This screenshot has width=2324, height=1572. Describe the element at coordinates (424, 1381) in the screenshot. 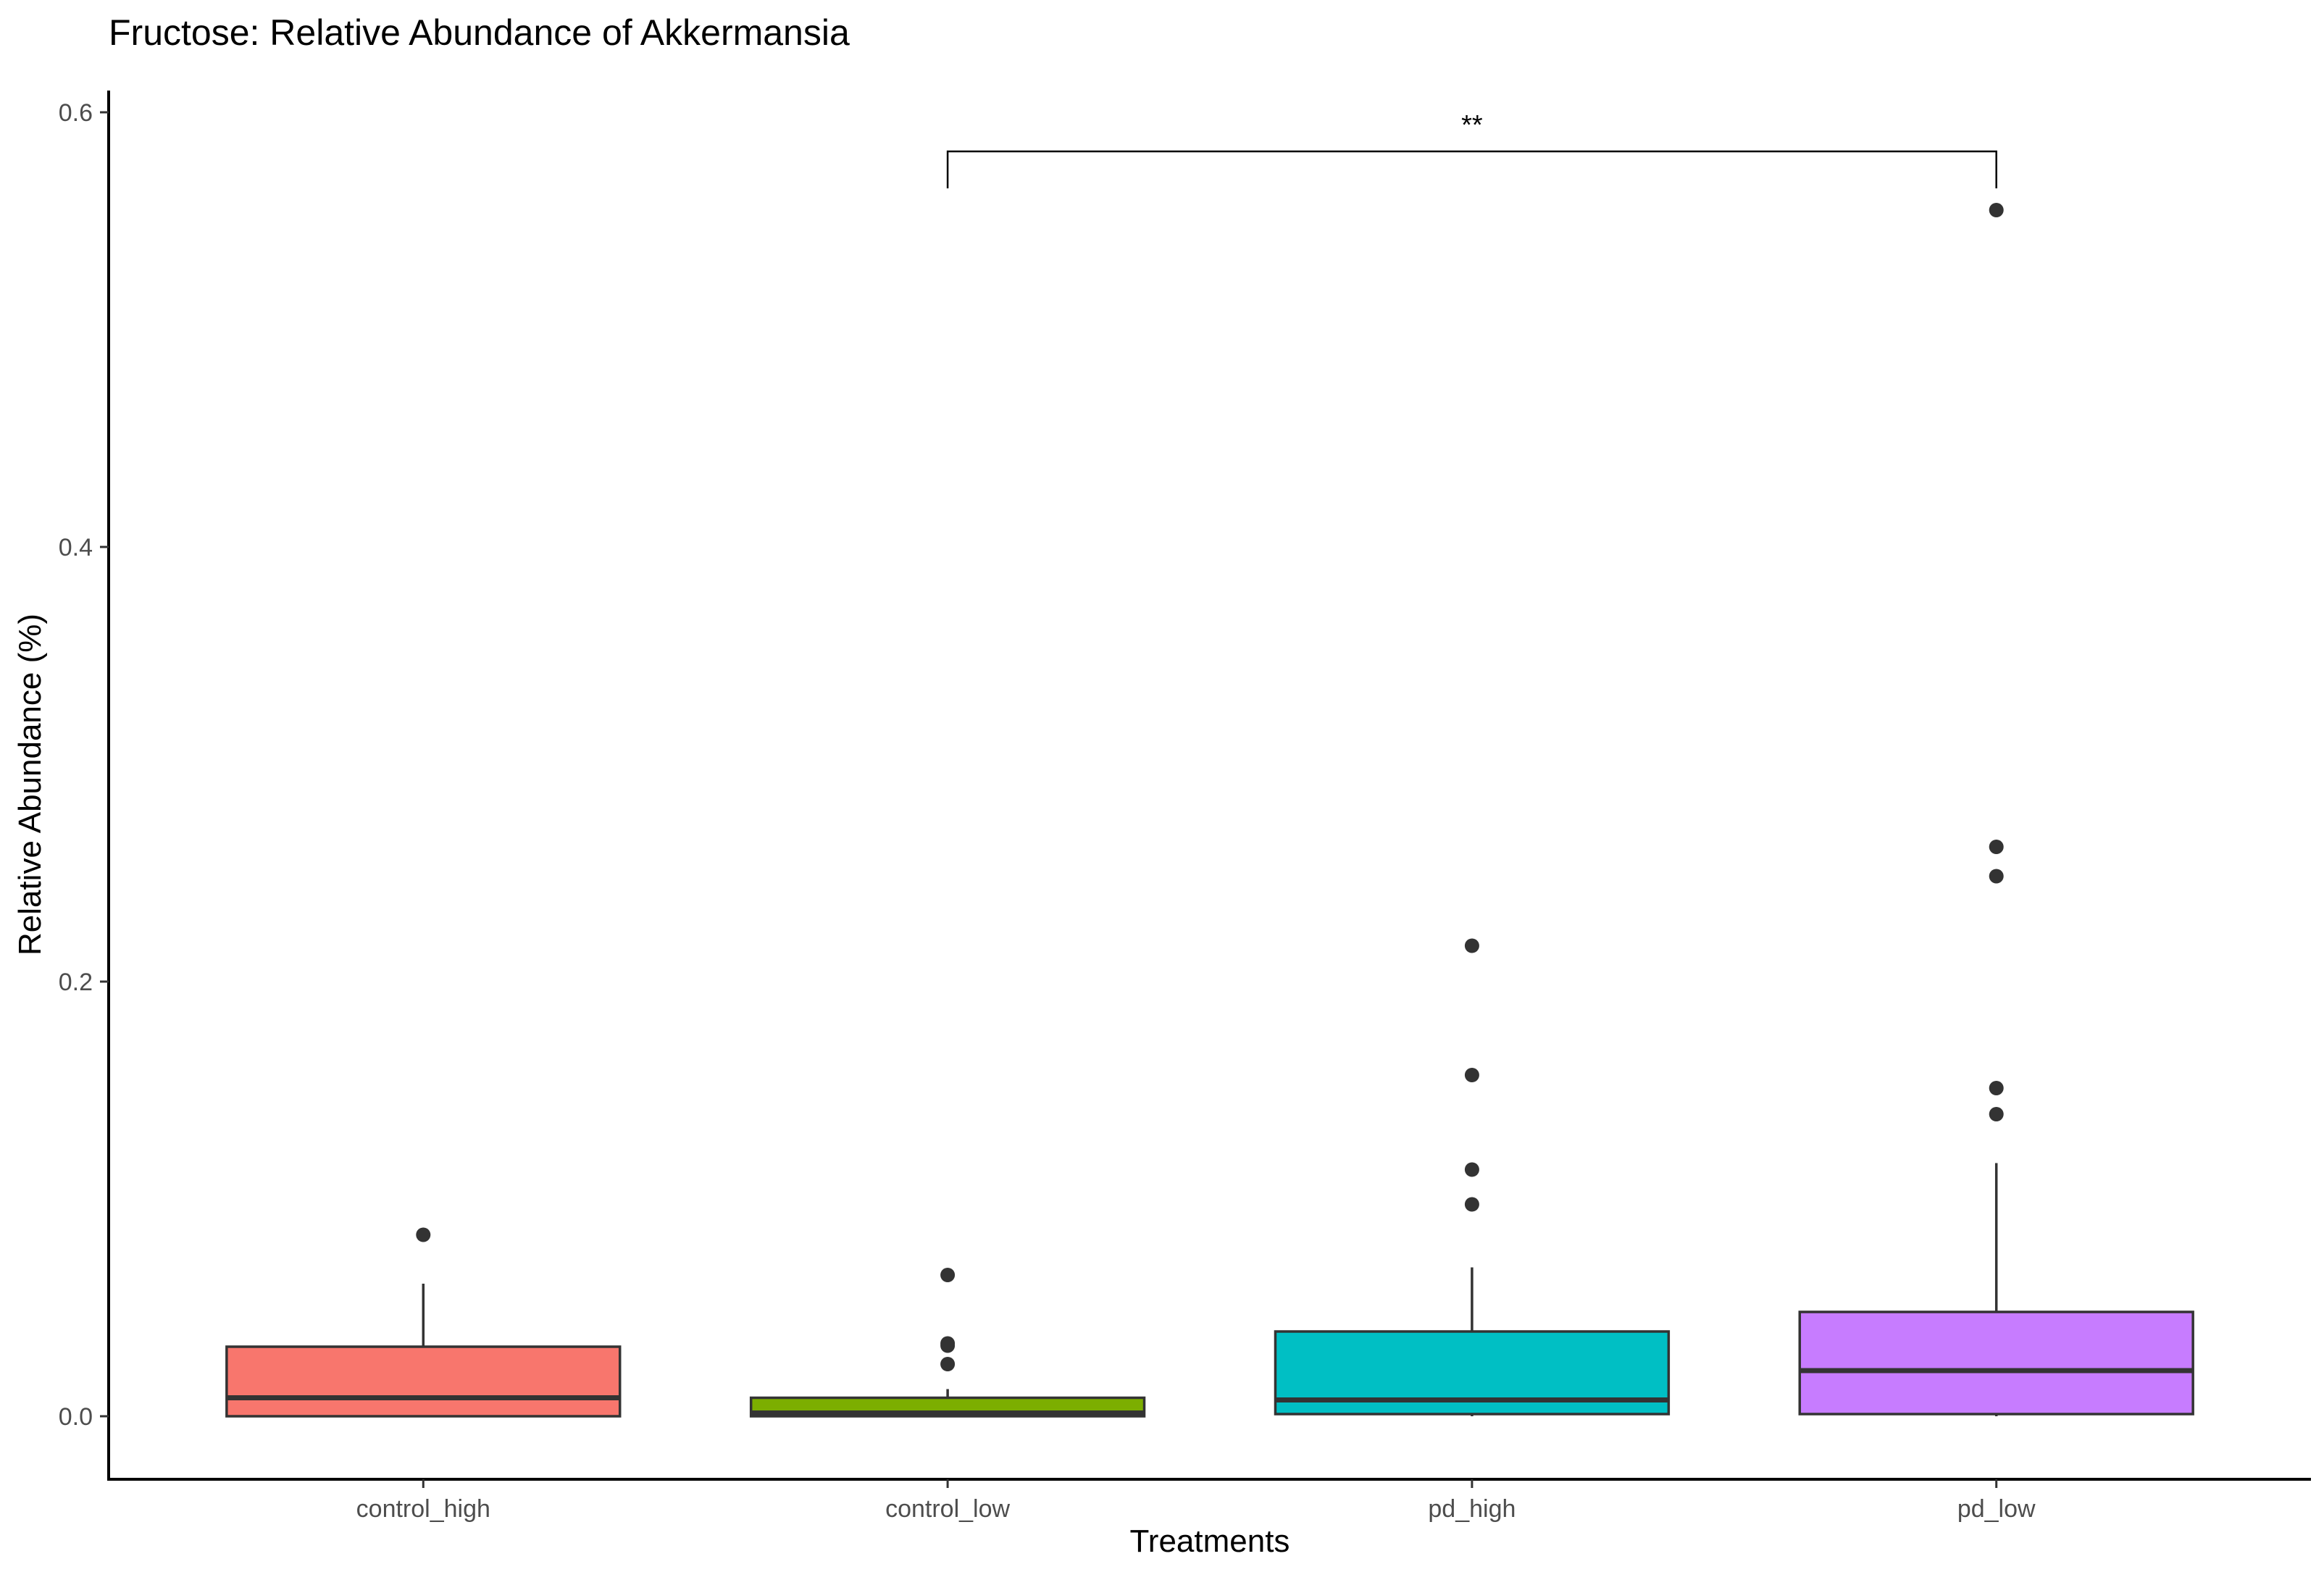

I see `box-rect-control_high` at that location.